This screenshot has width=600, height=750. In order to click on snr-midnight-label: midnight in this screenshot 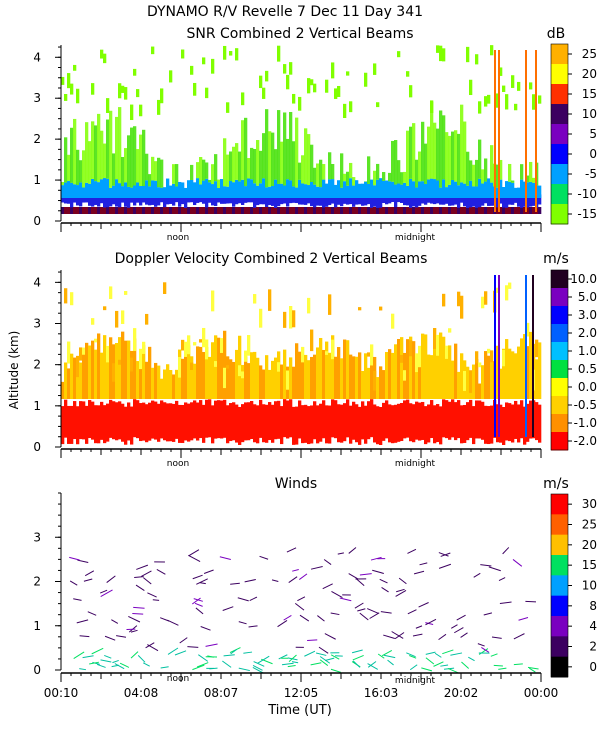, I will do `click(415, 238)`.